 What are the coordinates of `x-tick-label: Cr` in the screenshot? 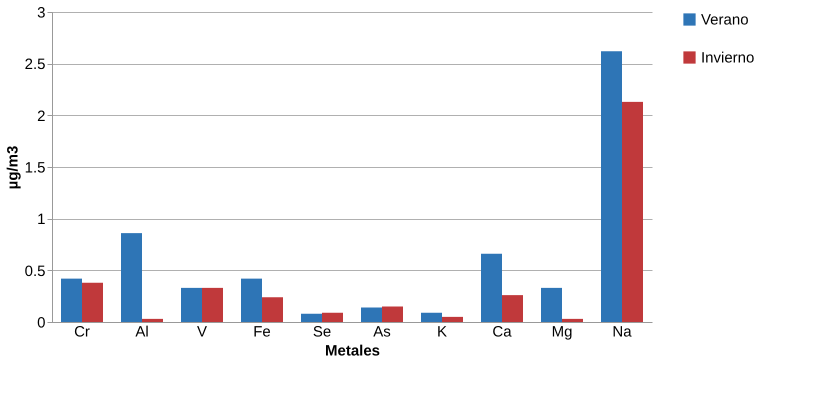 It's located at (82, 332).